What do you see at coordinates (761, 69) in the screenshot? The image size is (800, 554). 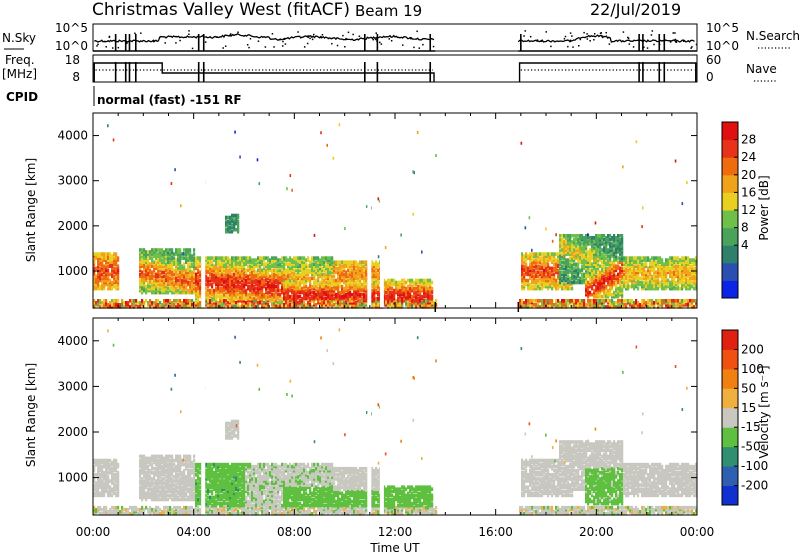 I see `nave-label: Nave` at bounding box center [761, 69].